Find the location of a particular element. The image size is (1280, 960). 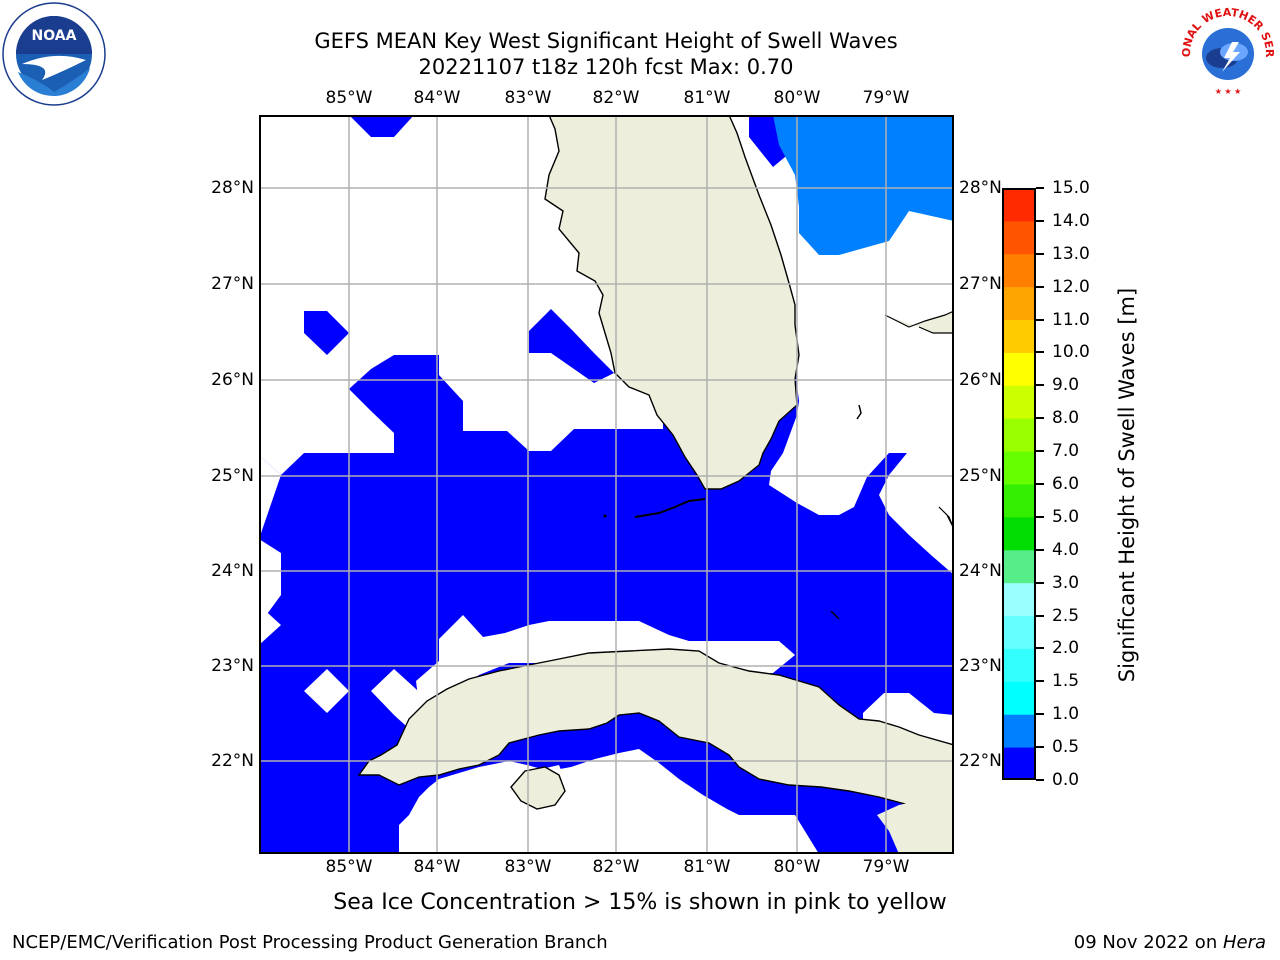

lon-label-top: 83°W is located at coordinates (528, 98).